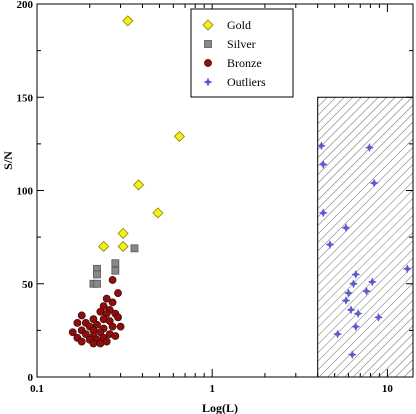  I want to click on legend-label-gold: Gold, so click(239, 25).